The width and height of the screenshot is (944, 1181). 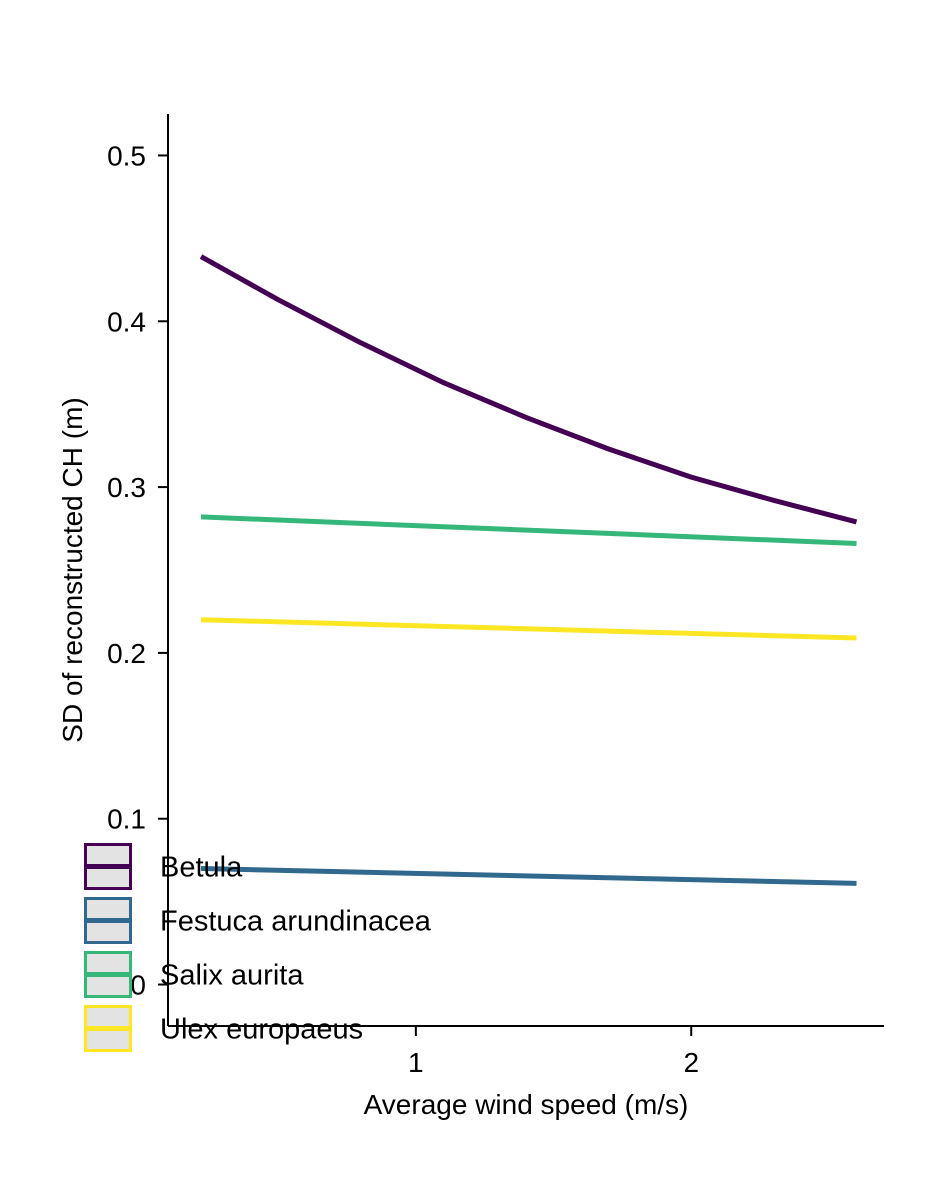 I want to click on legend-label: Betula, so click(x=201, y=868).